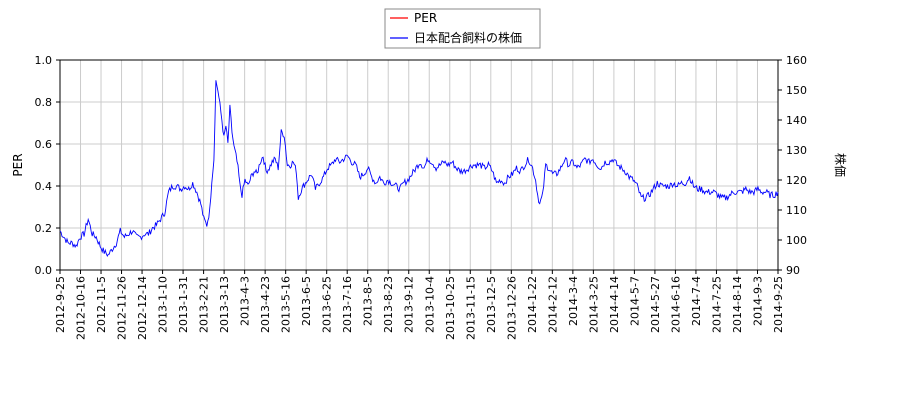  Describe the element at coordinates (44, 102) in the screenshot. I see `left-tick-label: 0.8` at that location.